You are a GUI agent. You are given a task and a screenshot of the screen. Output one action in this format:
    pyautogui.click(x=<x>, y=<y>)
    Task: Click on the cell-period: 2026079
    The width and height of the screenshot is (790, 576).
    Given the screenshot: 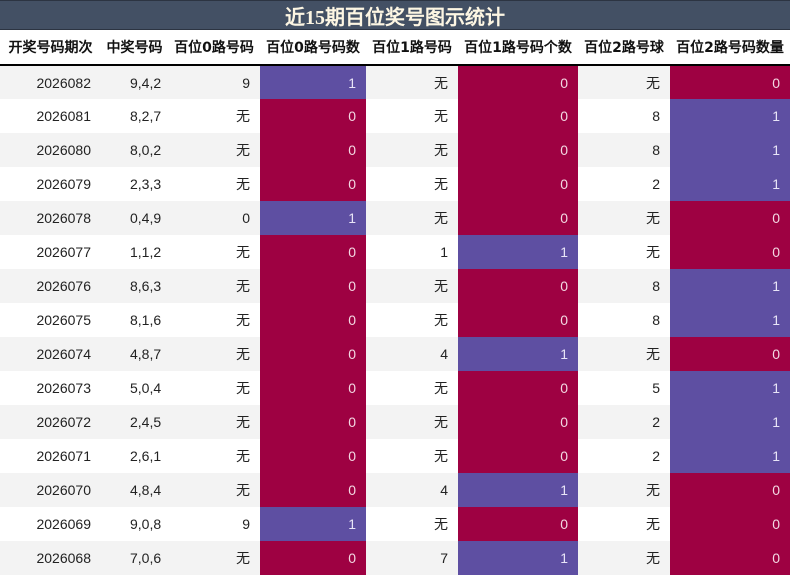 What is the action you would take?
    pyautogui.click(x=50, y=184)
    